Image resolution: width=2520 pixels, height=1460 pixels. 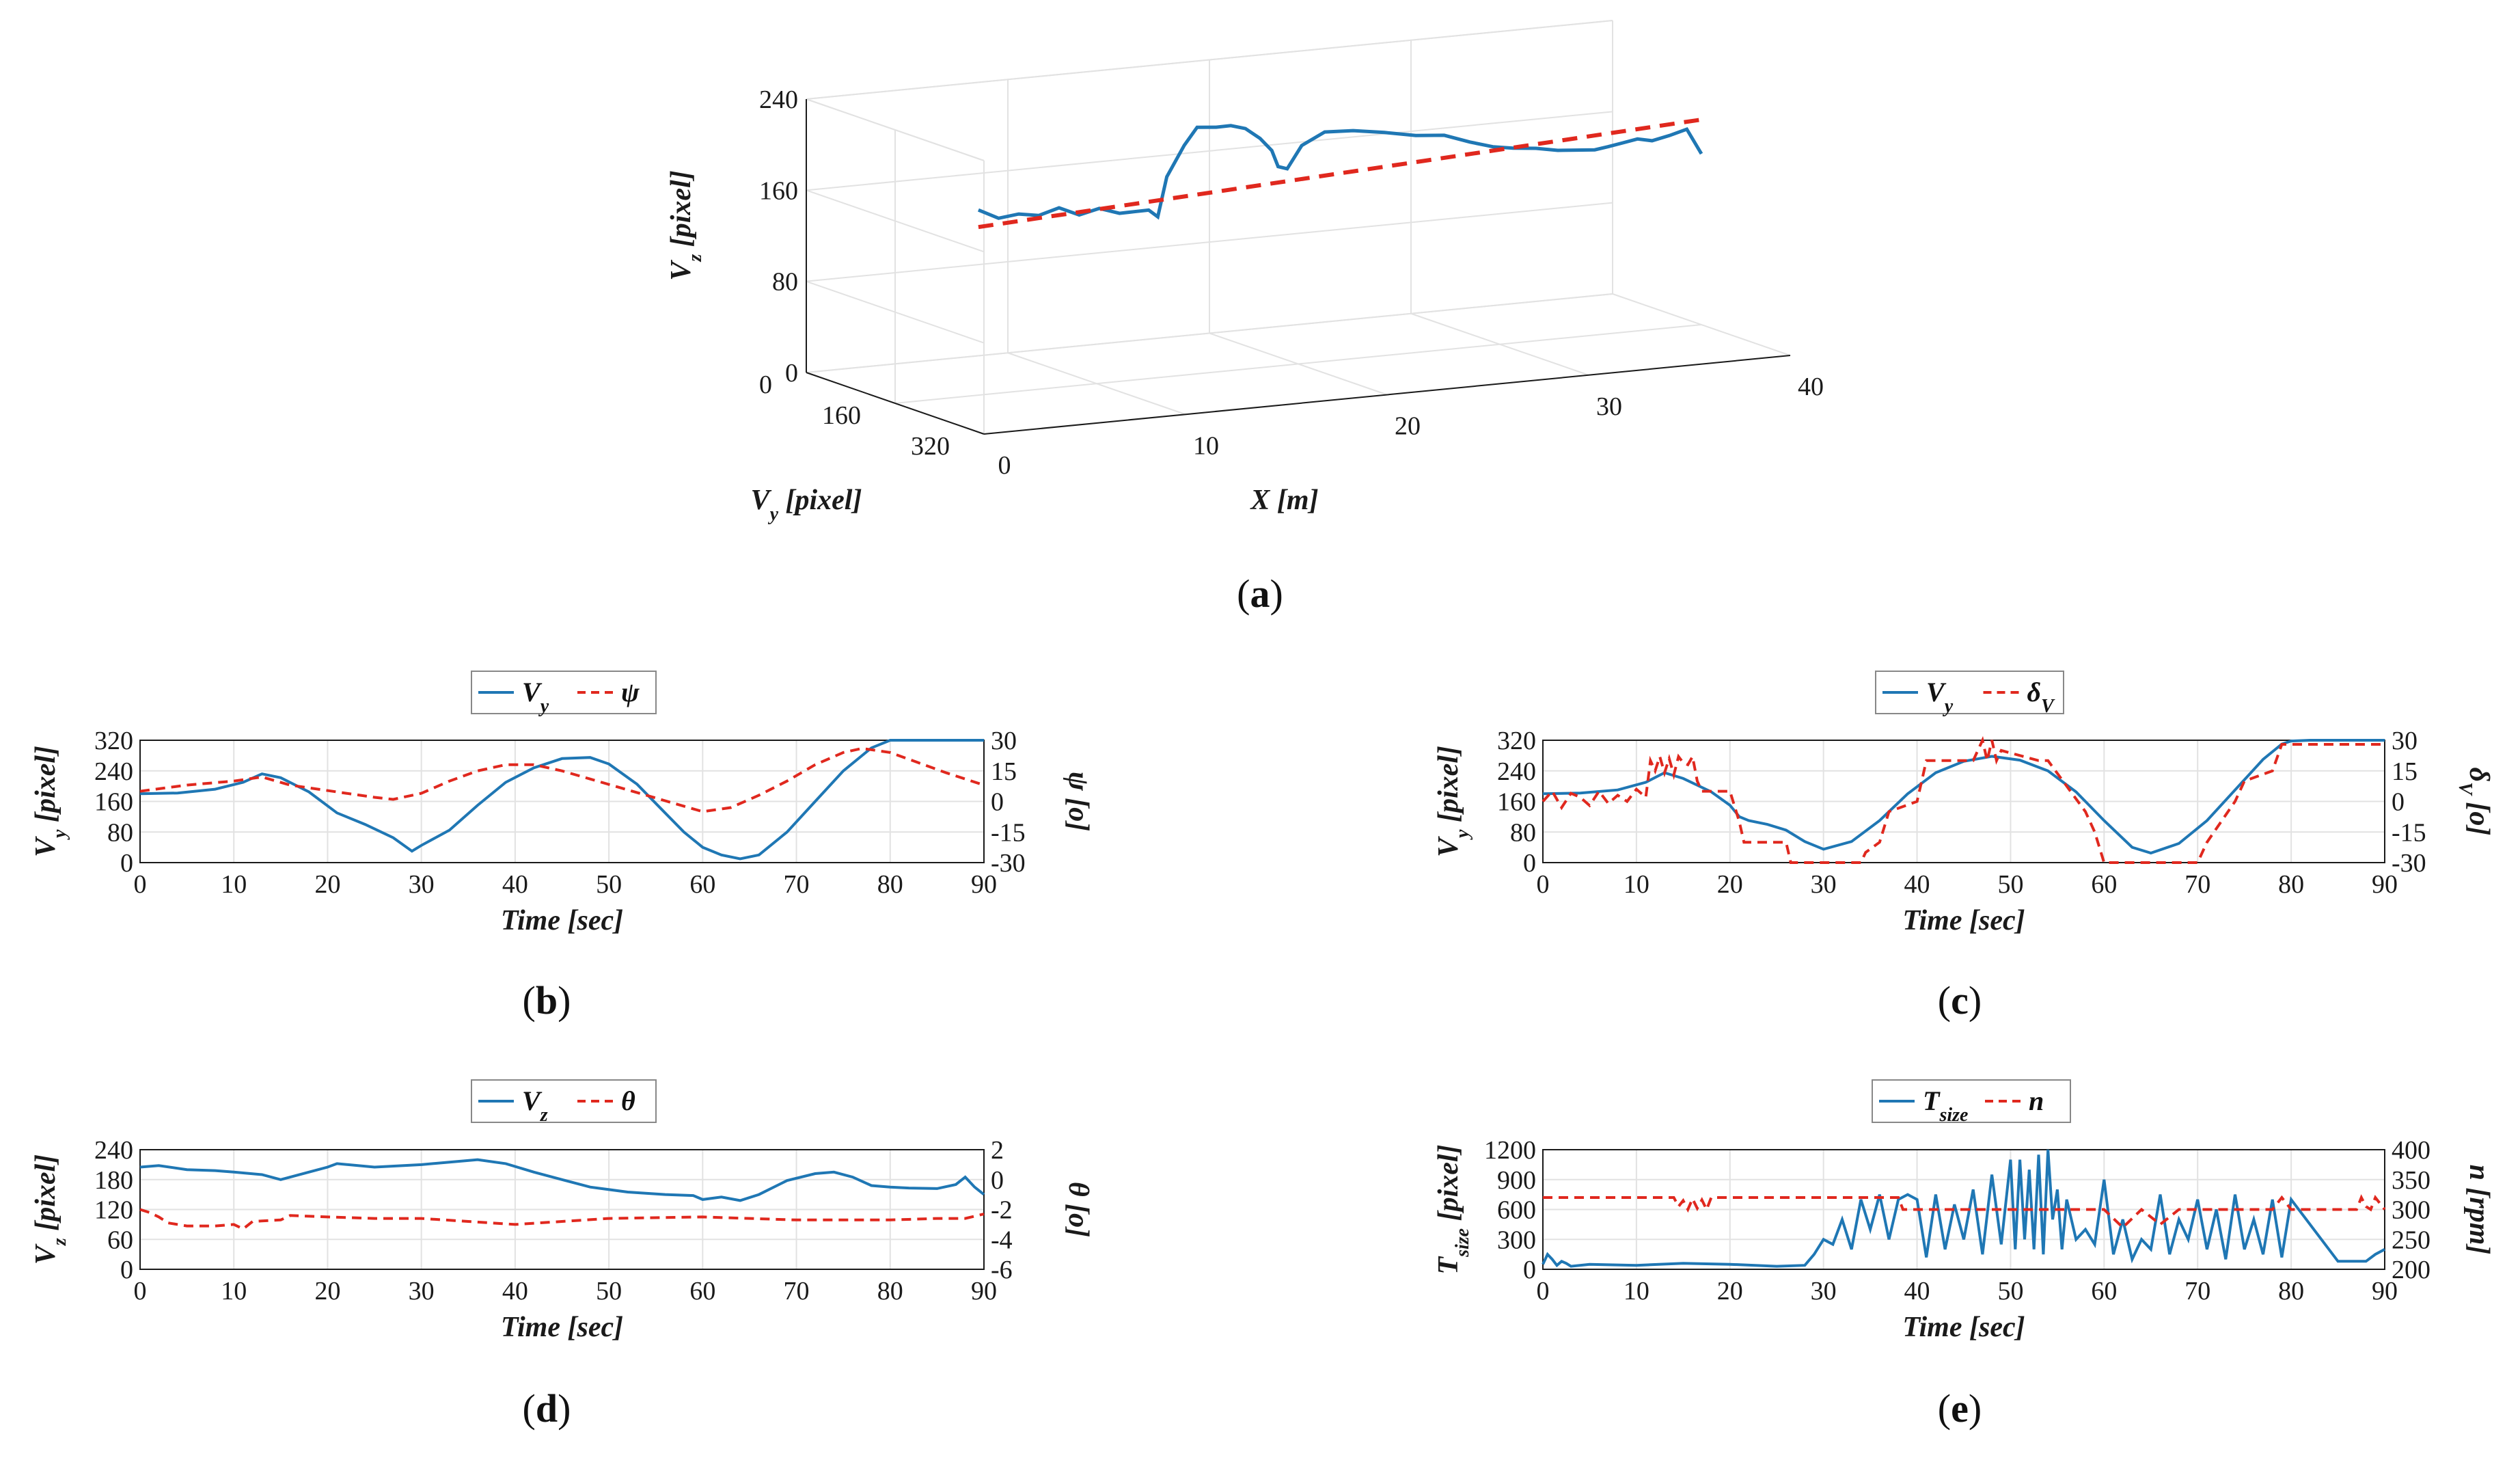 I want to click on series-line-Vz, so click(x=562, y=1180).